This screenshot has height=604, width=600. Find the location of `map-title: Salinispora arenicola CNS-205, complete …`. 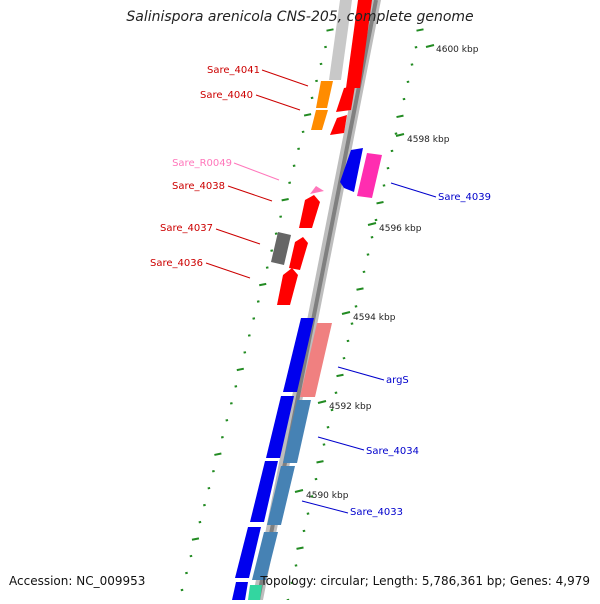

map-title: Salinispora arenicola CNS-205, complete … is located at coordinates (300, 17).